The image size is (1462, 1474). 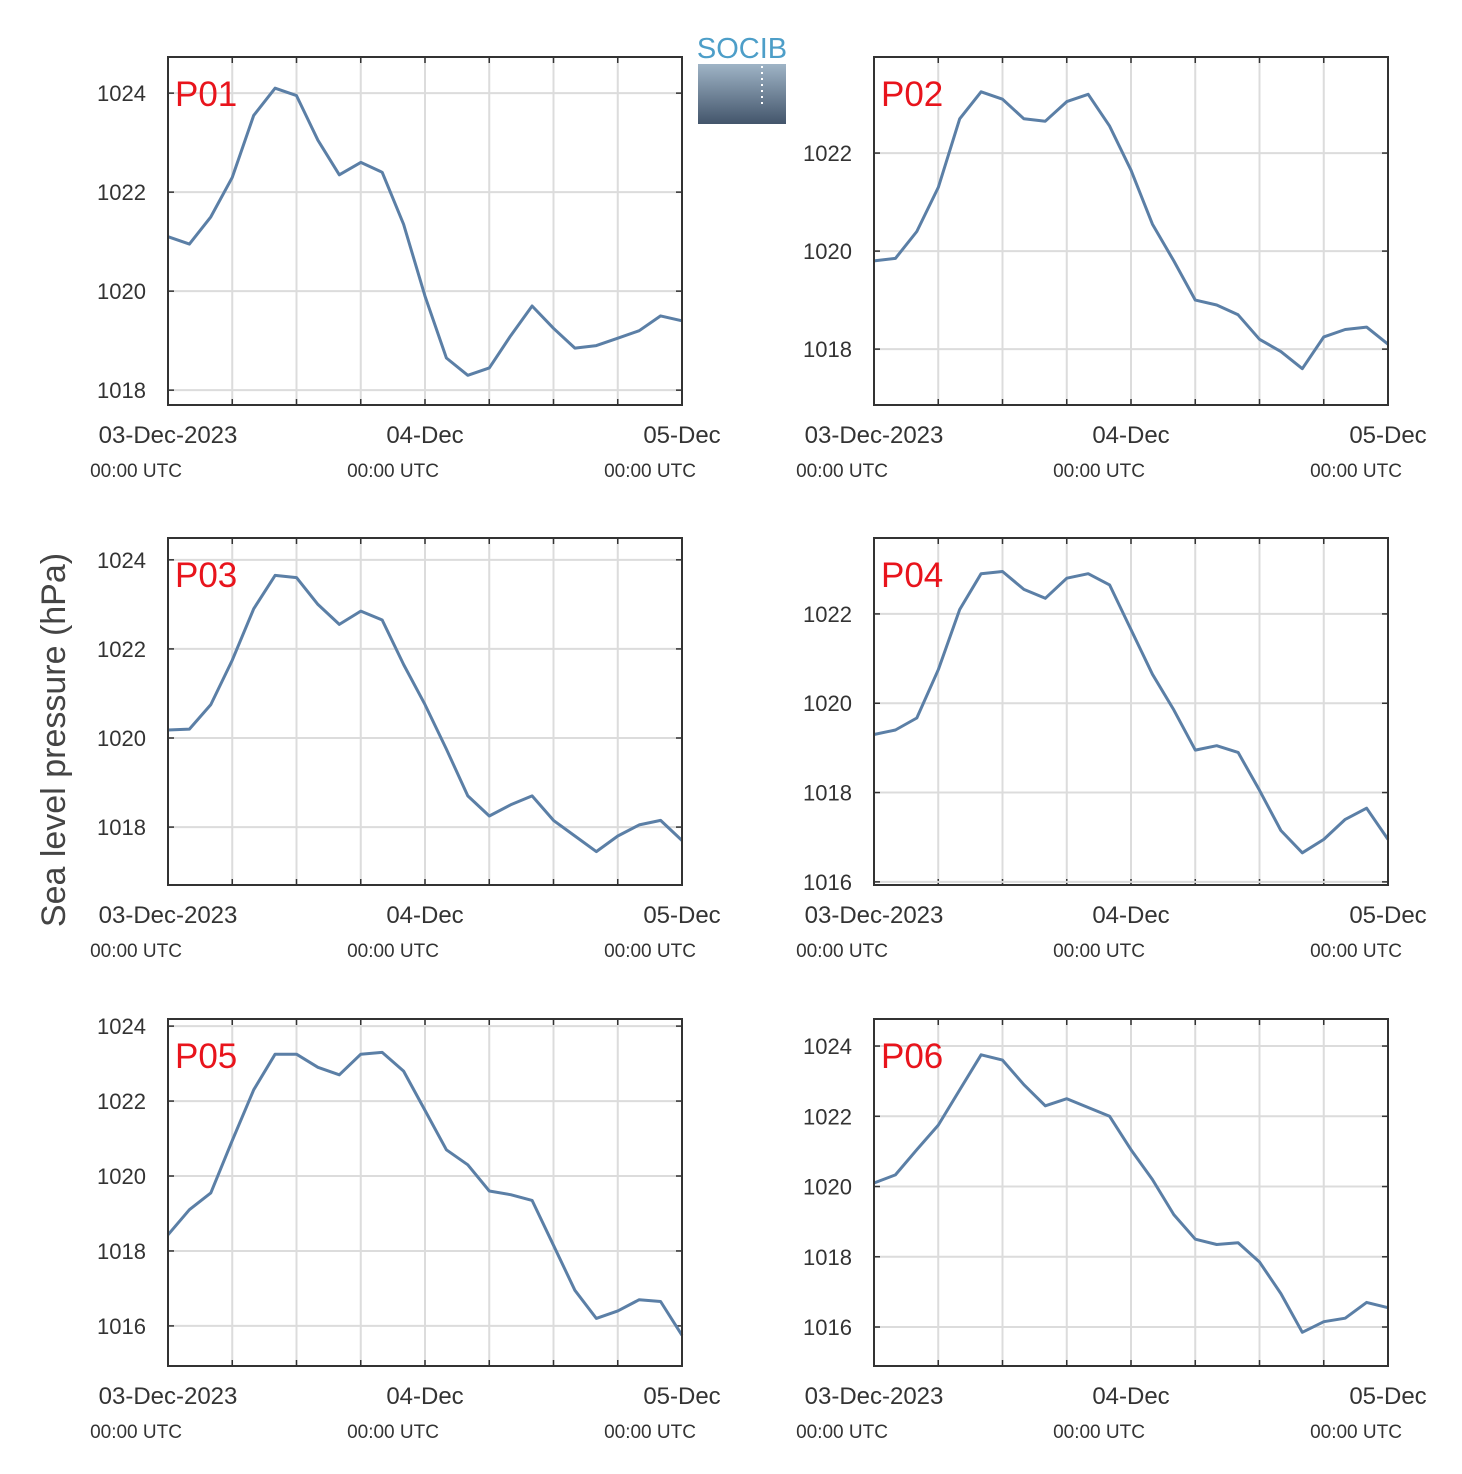 What do you see at coordinates (206, 94) in the screenshot?
I see `subplot-title: P01` at bounding box center [206, 94].